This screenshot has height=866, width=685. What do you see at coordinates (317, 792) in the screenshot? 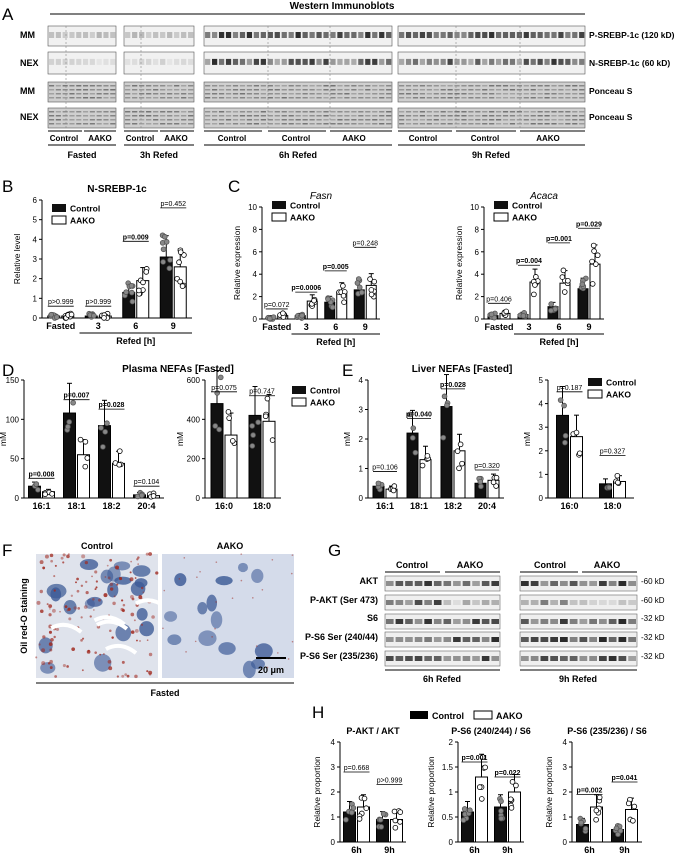
I see `y-axis-label: Relative proportion` at bounding box center [317, 792].